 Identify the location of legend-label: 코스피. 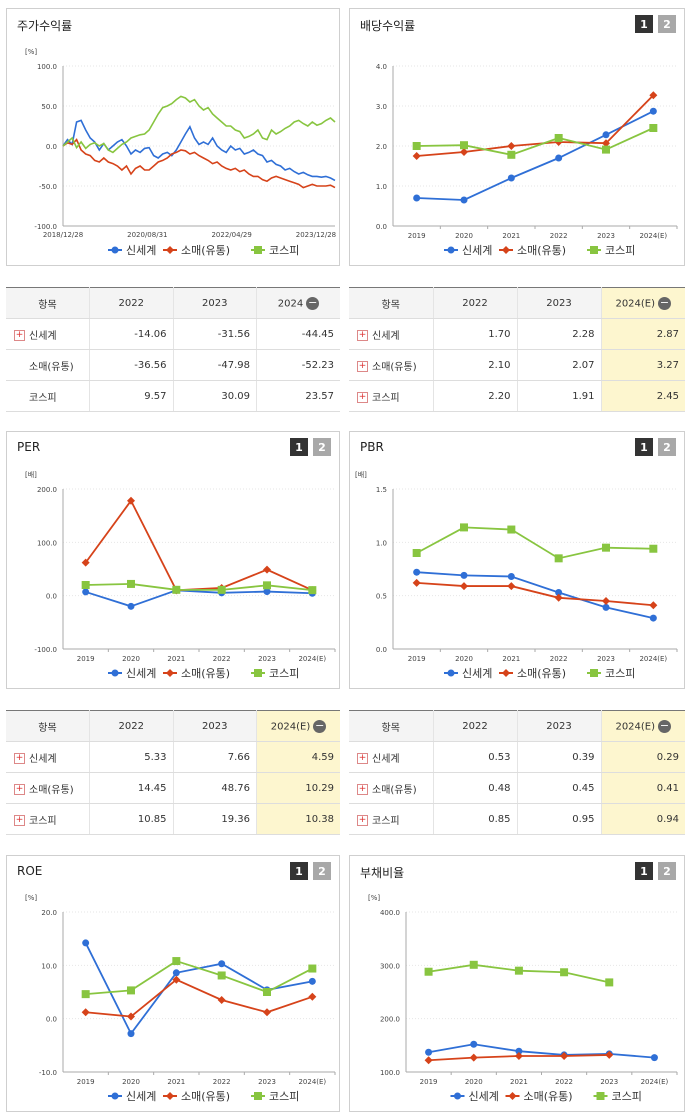
(284, 673).